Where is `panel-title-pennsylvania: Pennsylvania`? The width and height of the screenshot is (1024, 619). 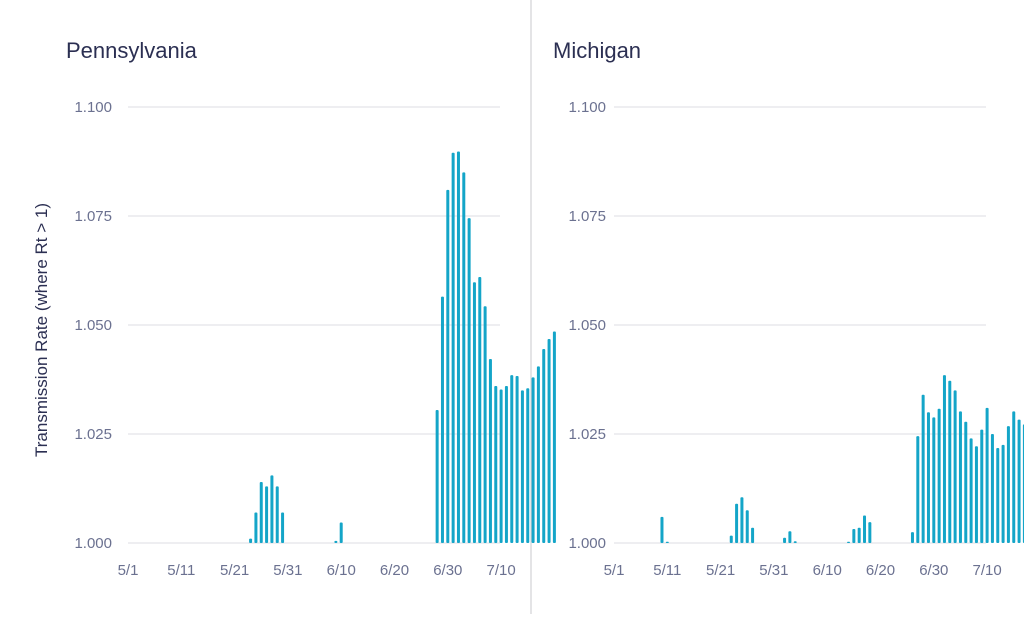 panel-title-pennsylvania: Pennsylvania is located at coordinates (132, 50).